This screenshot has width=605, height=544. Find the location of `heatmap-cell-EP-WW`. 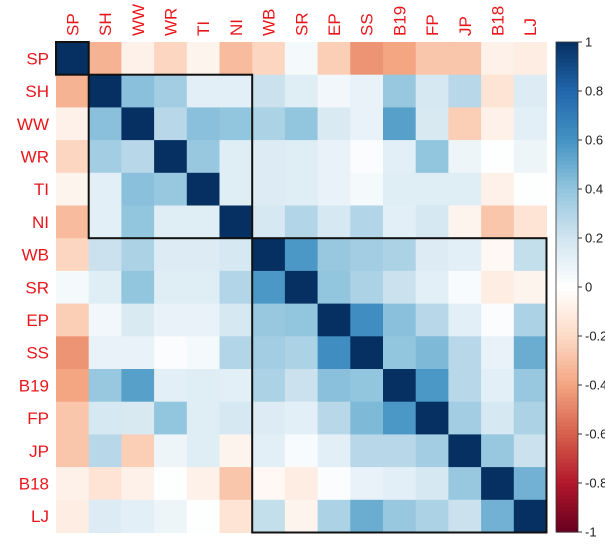

heatmap-cell-EP-WW is located at coordinates (138, 320).